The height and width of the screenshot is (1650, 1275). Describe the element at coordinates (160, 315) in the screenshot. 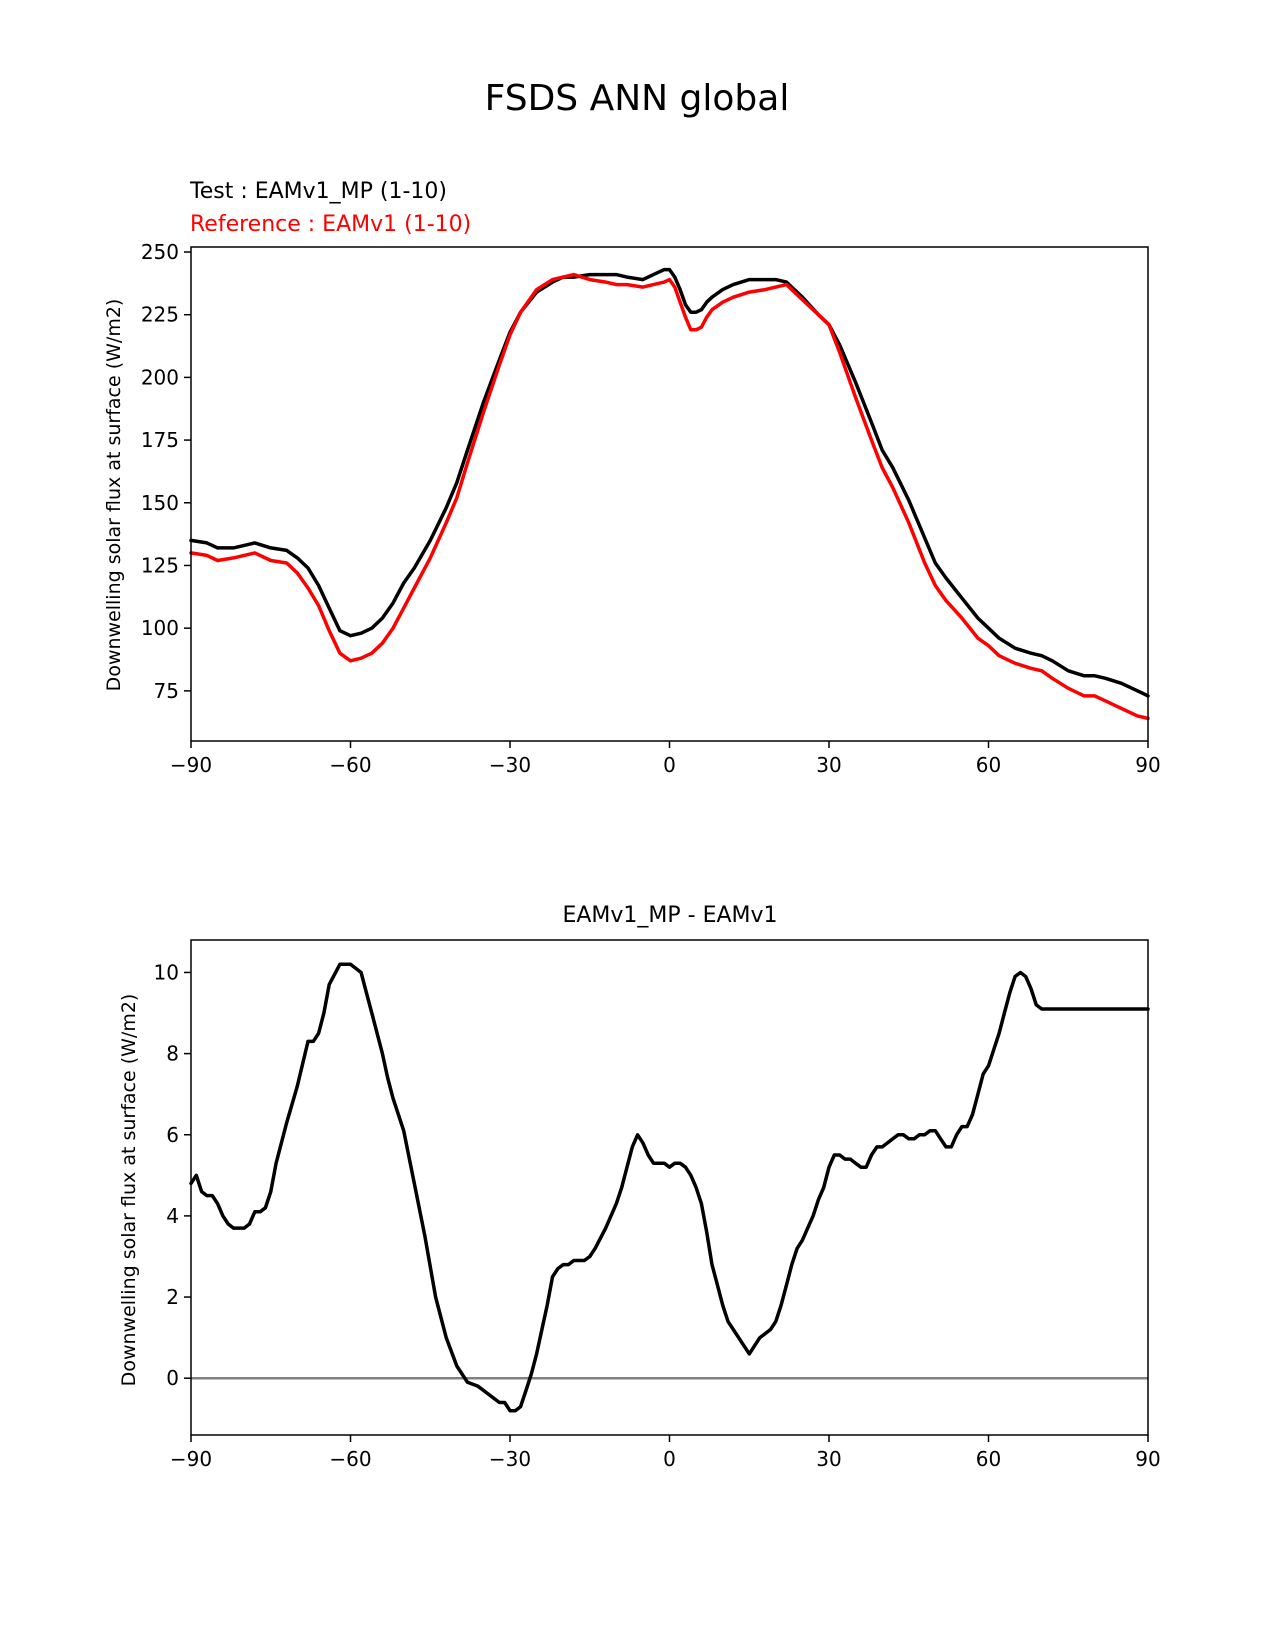

I see `y-tick-label: 225` at that location.